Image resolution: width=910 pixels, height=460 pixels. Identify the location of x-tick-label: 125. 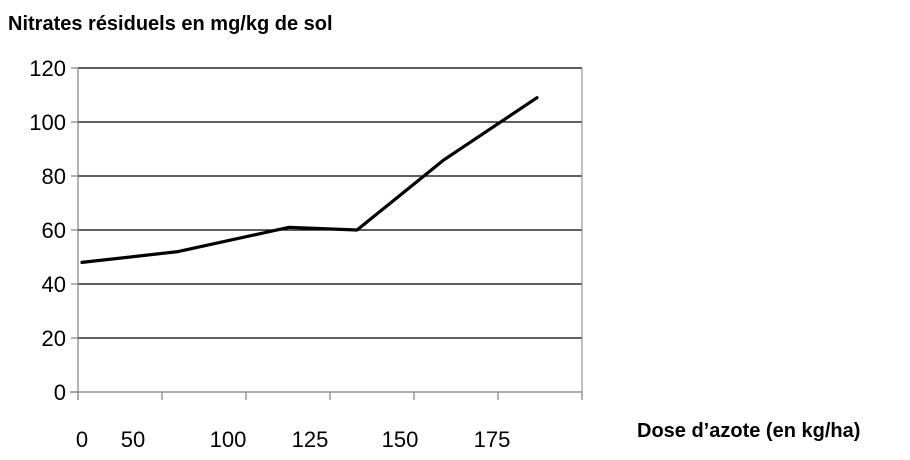
(310, 439).